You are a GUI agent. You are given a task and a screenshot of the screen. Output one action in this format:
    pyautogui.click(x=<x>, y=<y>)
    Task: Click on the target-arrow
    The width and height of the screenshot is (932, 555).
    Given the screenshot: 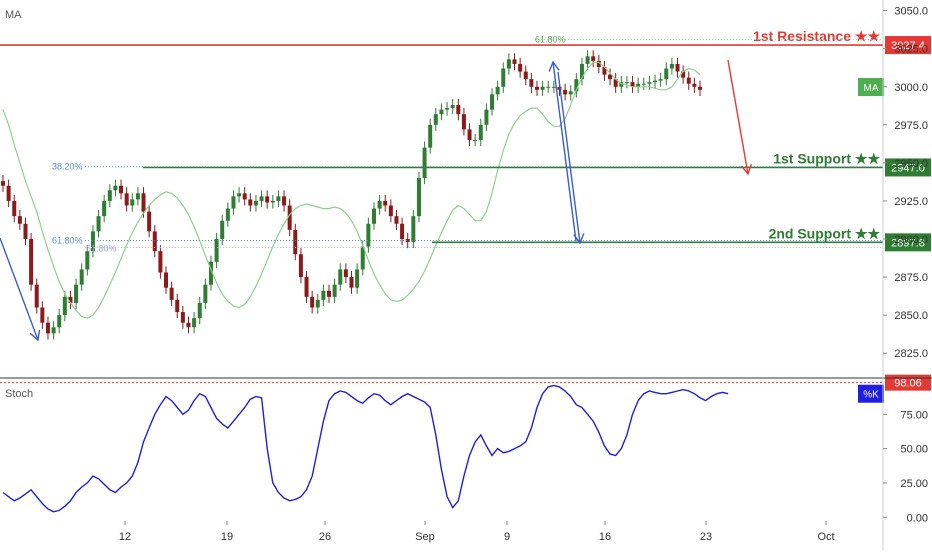 What is the action you would take?
    pyautogui.click(x=740, y=117)
    